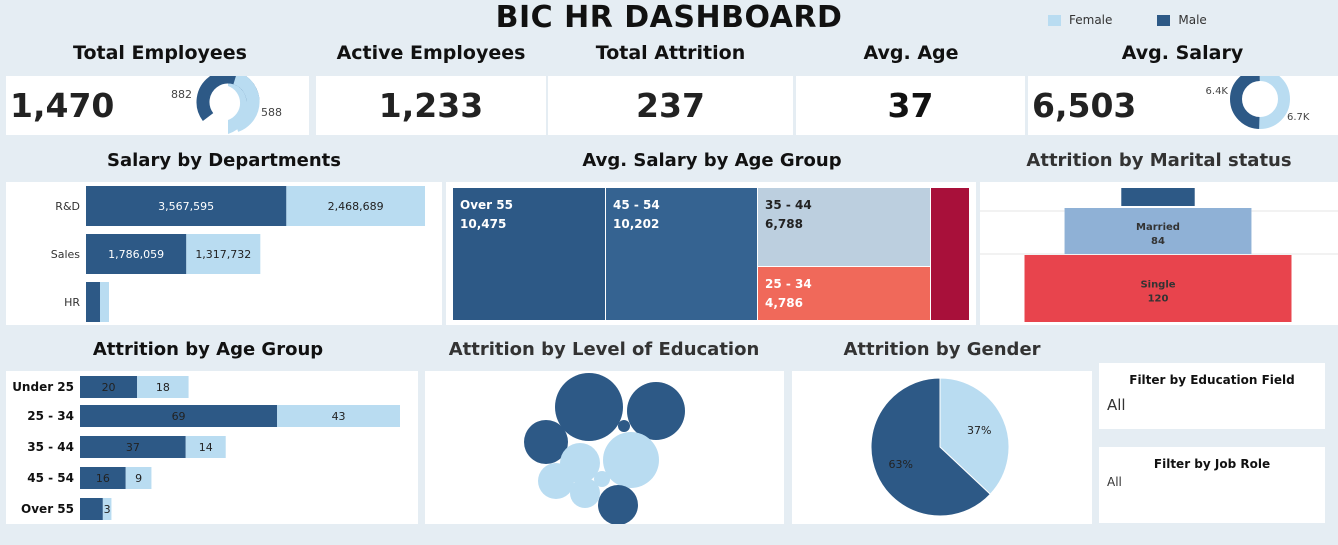  Describe the element at coordinates (942, 349) in the screenshot. I see `section-title-attrition-gender: Attrition by Gender` at that location.